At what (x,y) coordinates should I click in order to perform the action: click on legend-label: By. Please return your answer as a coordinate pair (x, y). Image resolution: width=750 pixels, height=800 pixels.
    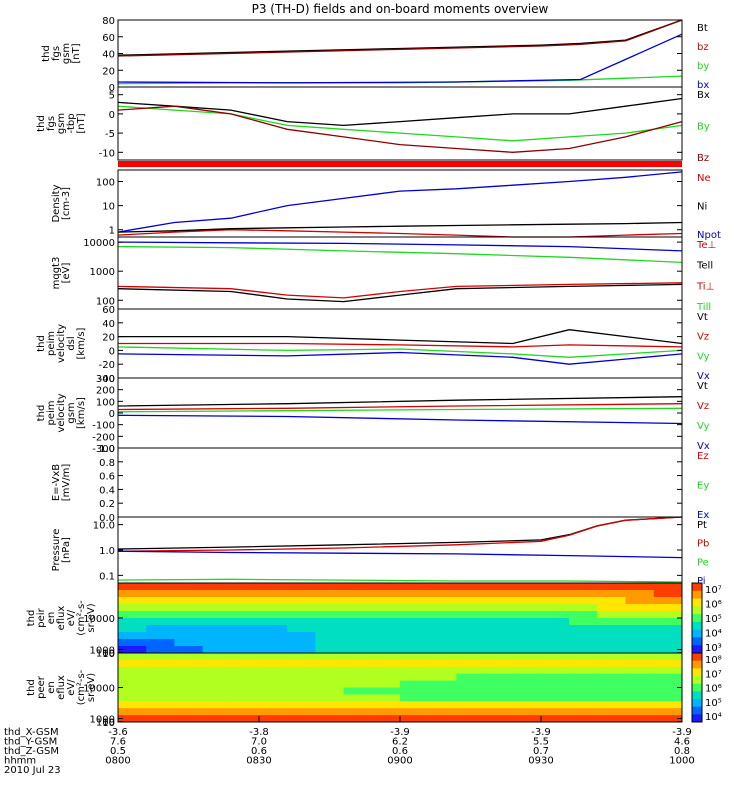
    Looking at the image, I should click on (703, 127).